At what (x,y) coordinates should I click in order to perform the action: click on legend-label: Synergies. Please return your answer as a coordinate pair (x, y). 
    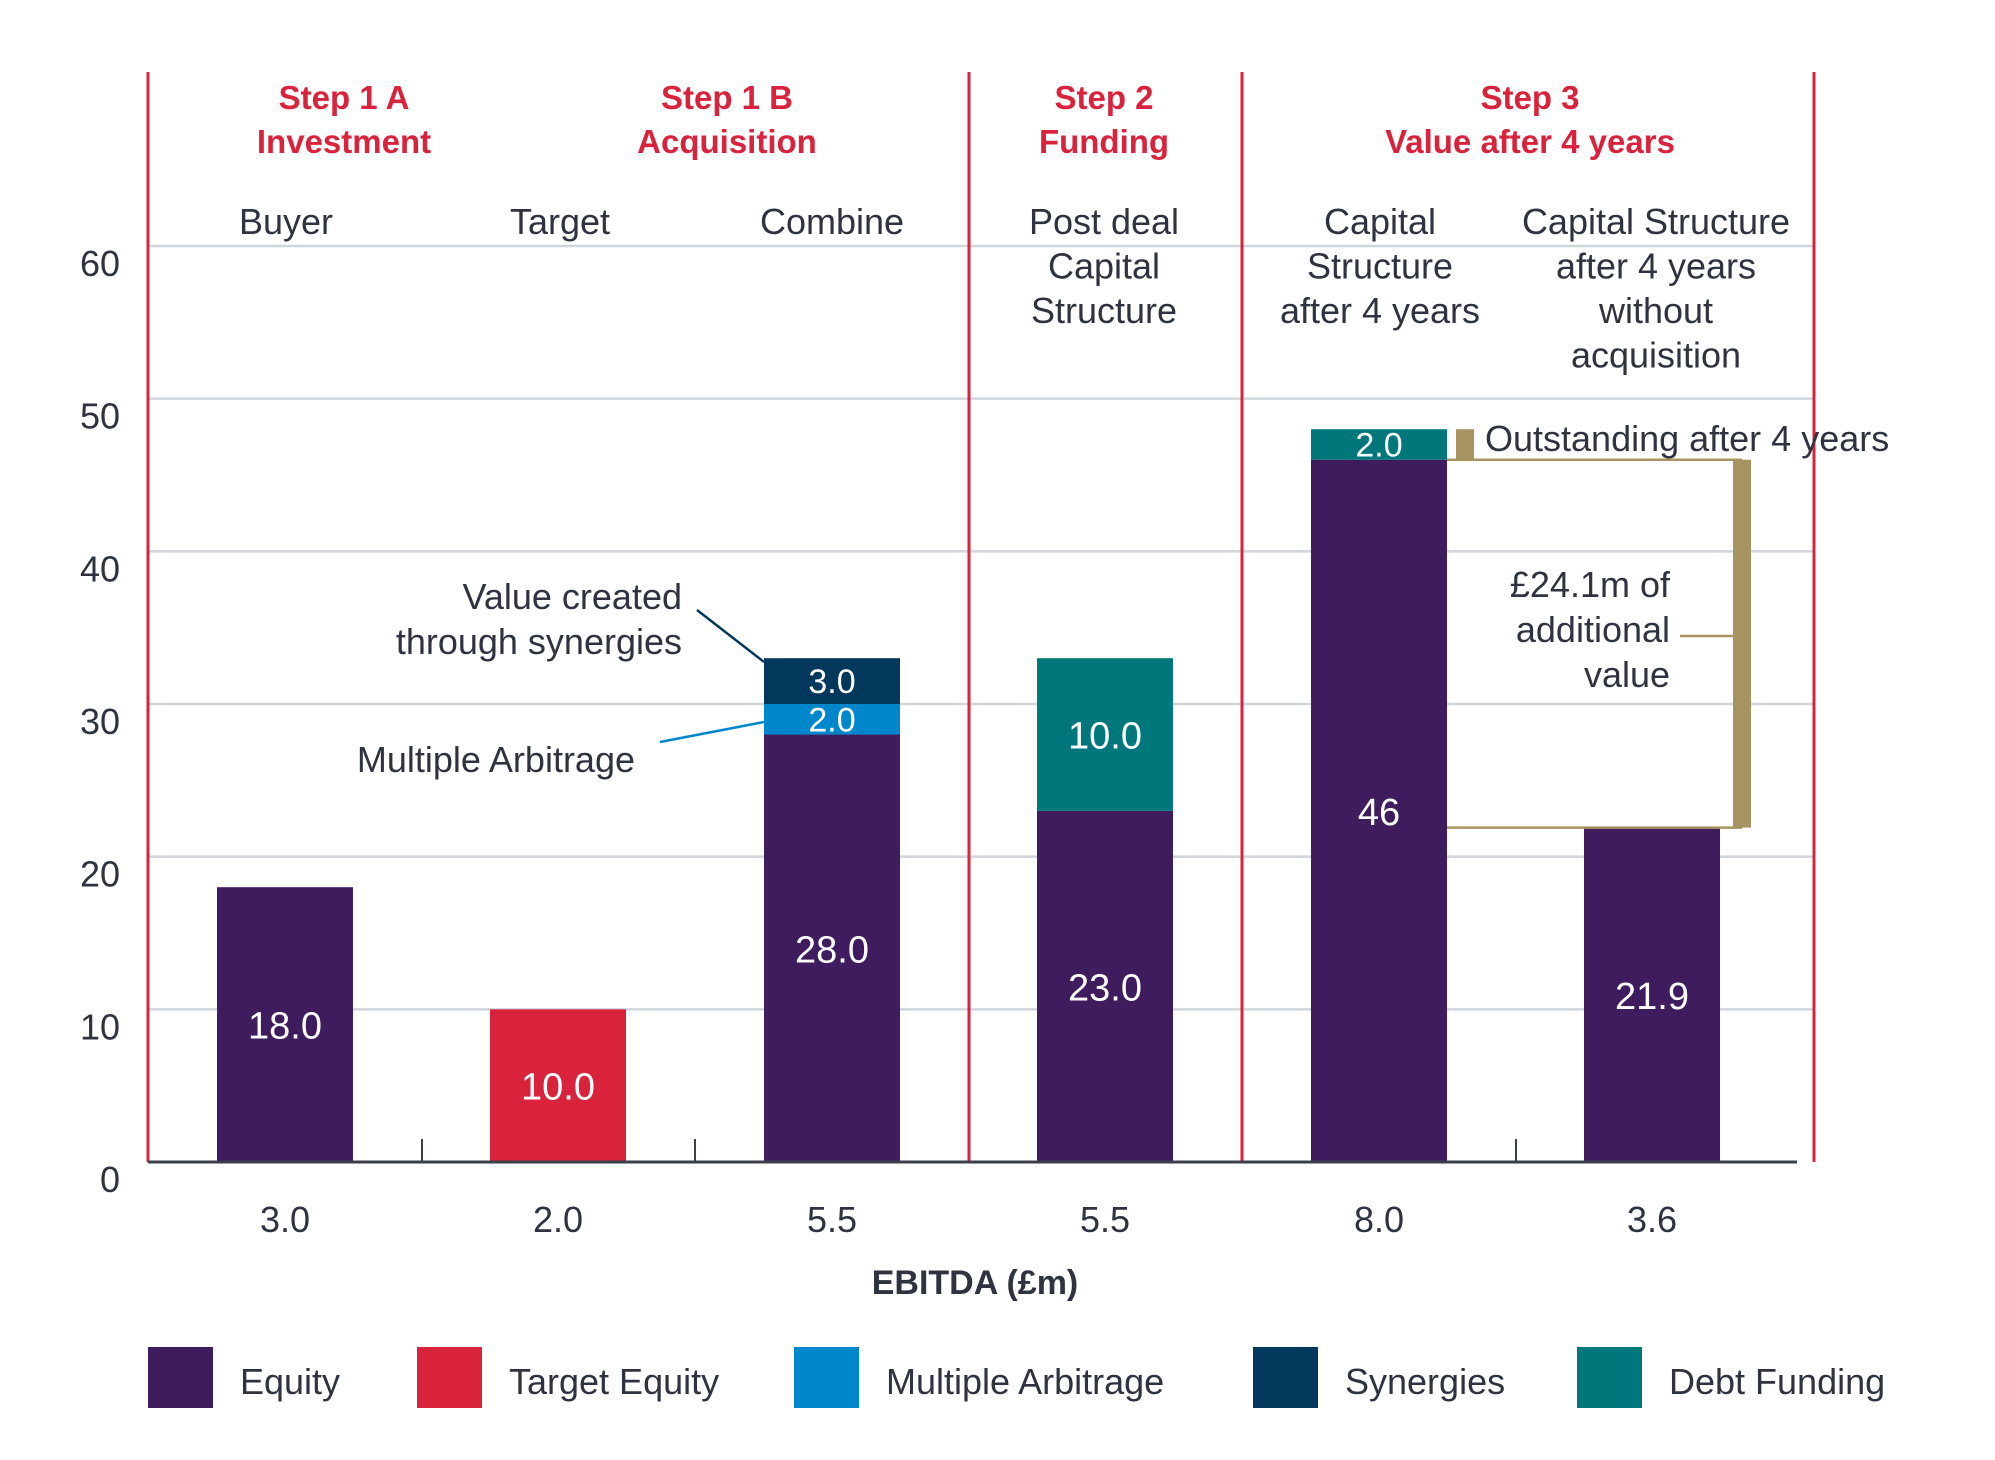
    Looking at the image, I should click on (1425, 1381).